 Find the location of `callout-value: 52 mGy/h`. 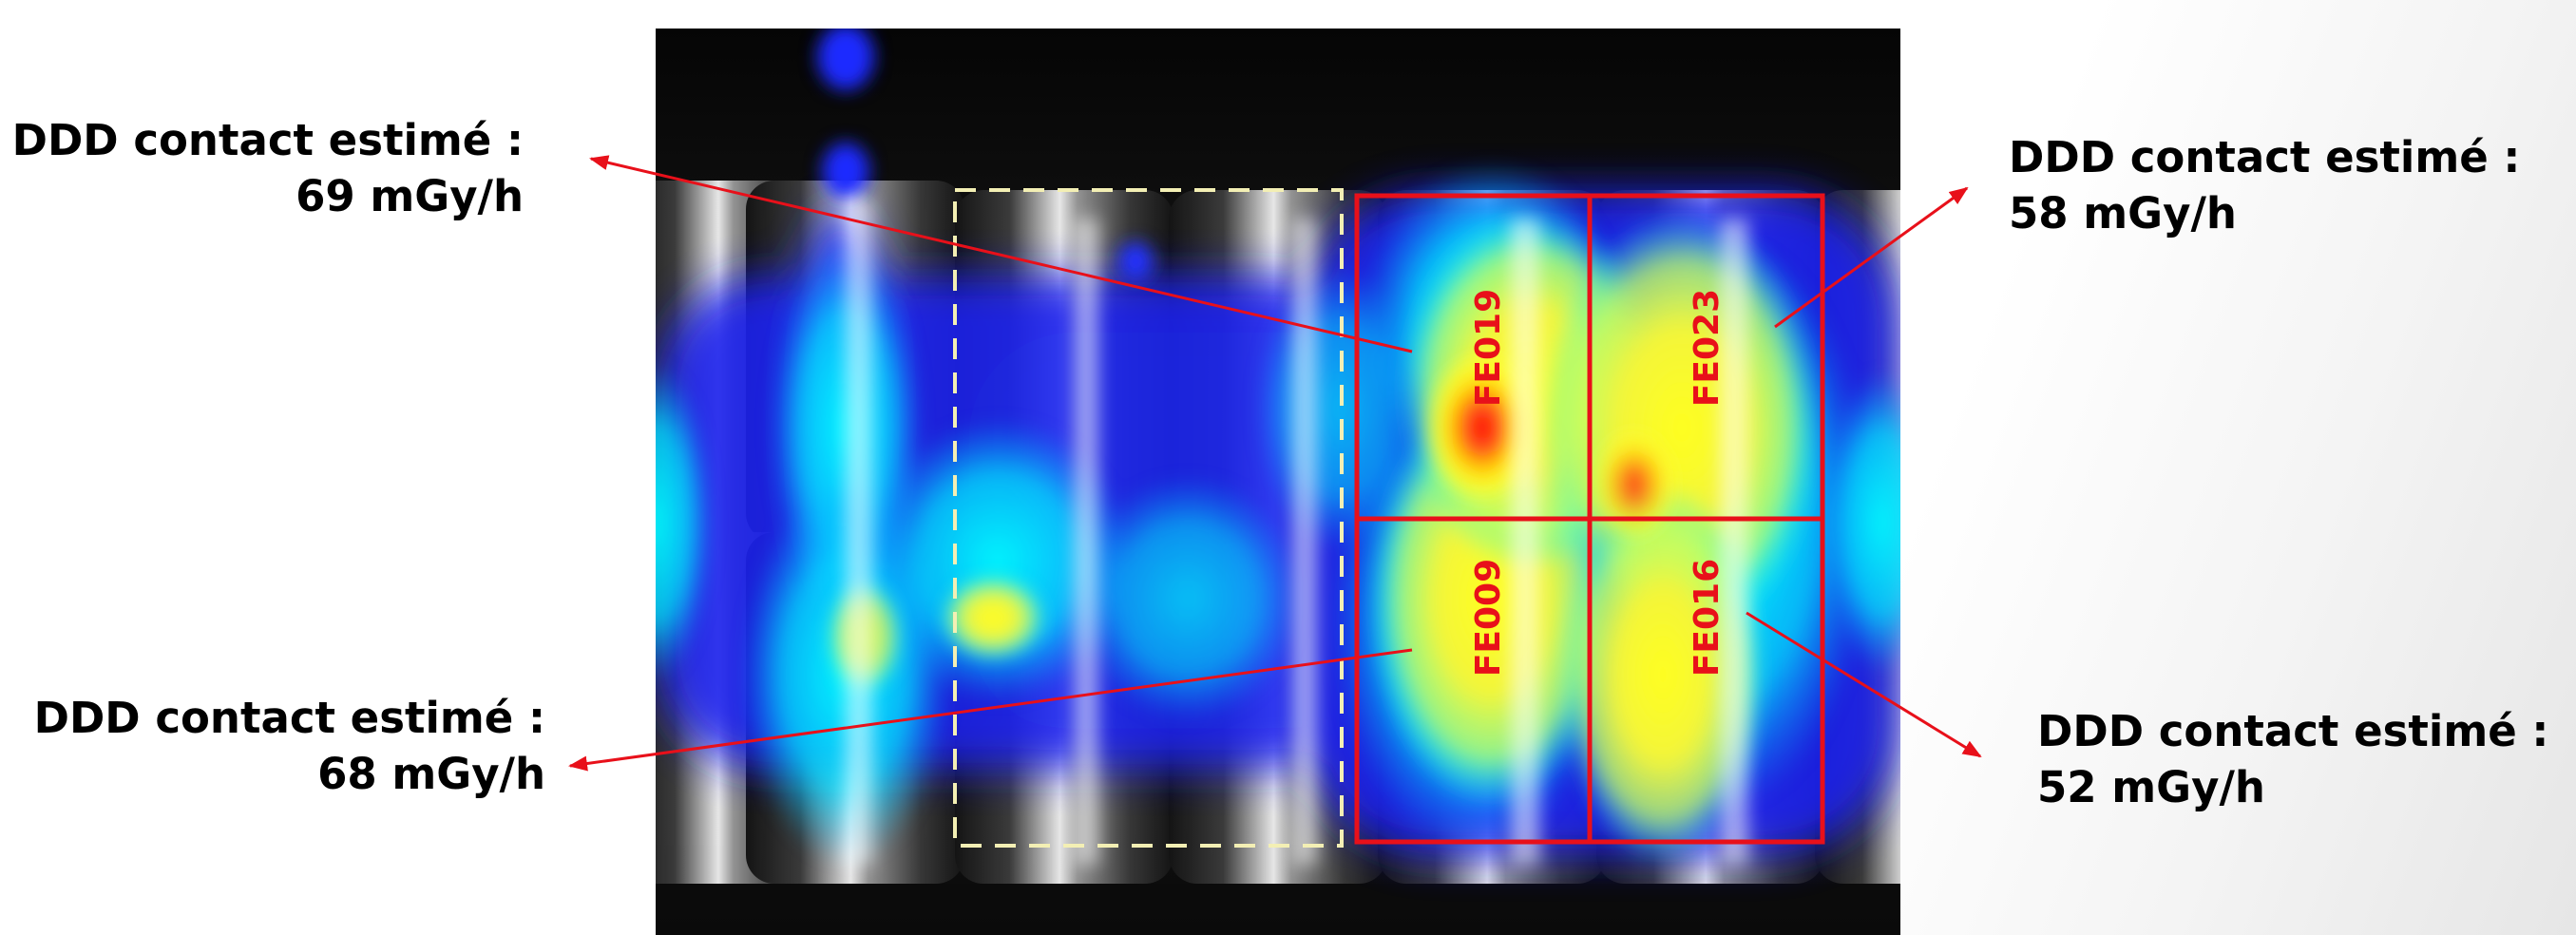

callout-value: 52 mGy/h is located at coordinates (2151, 787).